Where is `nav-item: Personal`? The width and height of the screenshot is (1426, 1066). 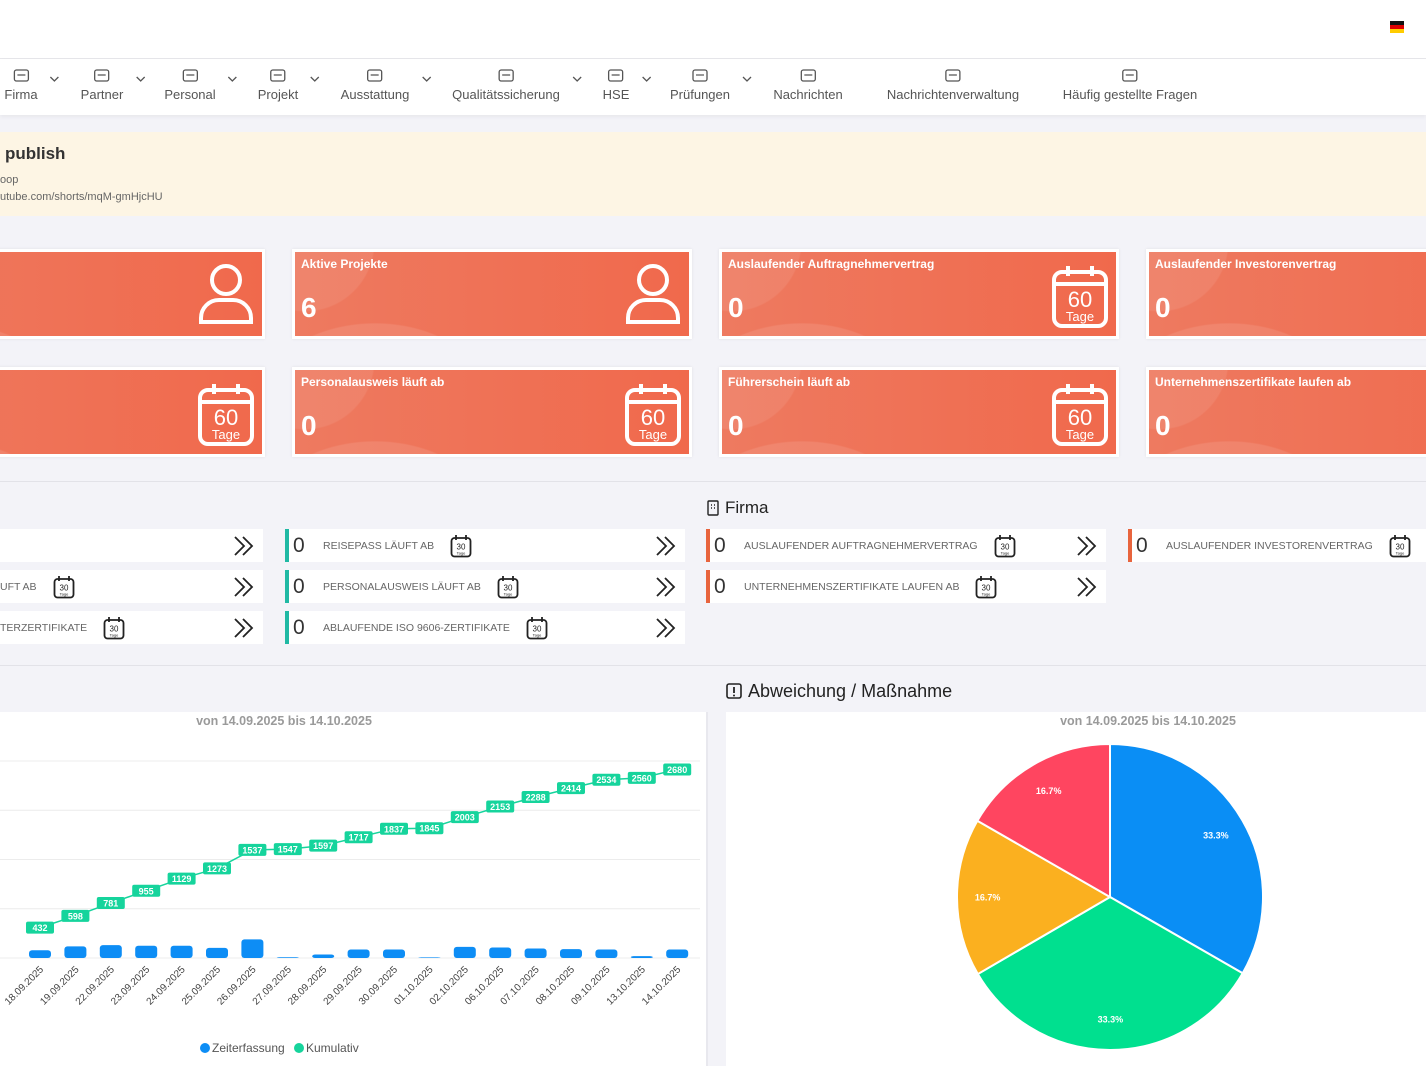 nav-item: Personal is located at coordinates (201, 84).